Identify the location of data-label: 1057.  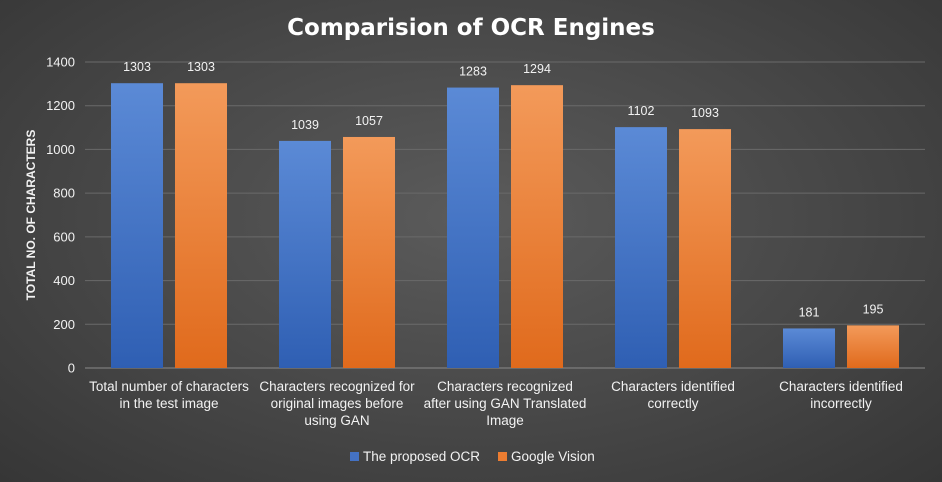
(369, 121).